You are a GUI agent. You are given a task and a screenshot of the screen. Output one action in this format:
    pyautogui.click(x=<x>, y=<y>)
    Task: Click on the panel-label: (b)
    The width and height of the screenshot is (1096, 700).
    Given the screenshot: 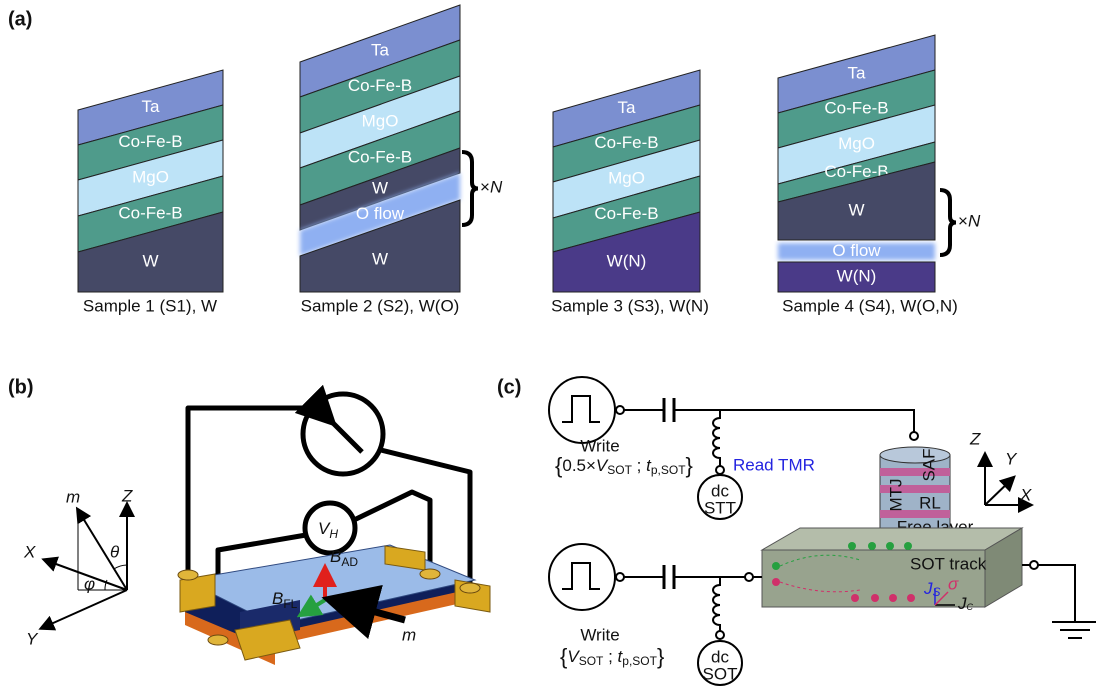 What is the action you would take?
    pyautogui.click(x=21, y=387)
    